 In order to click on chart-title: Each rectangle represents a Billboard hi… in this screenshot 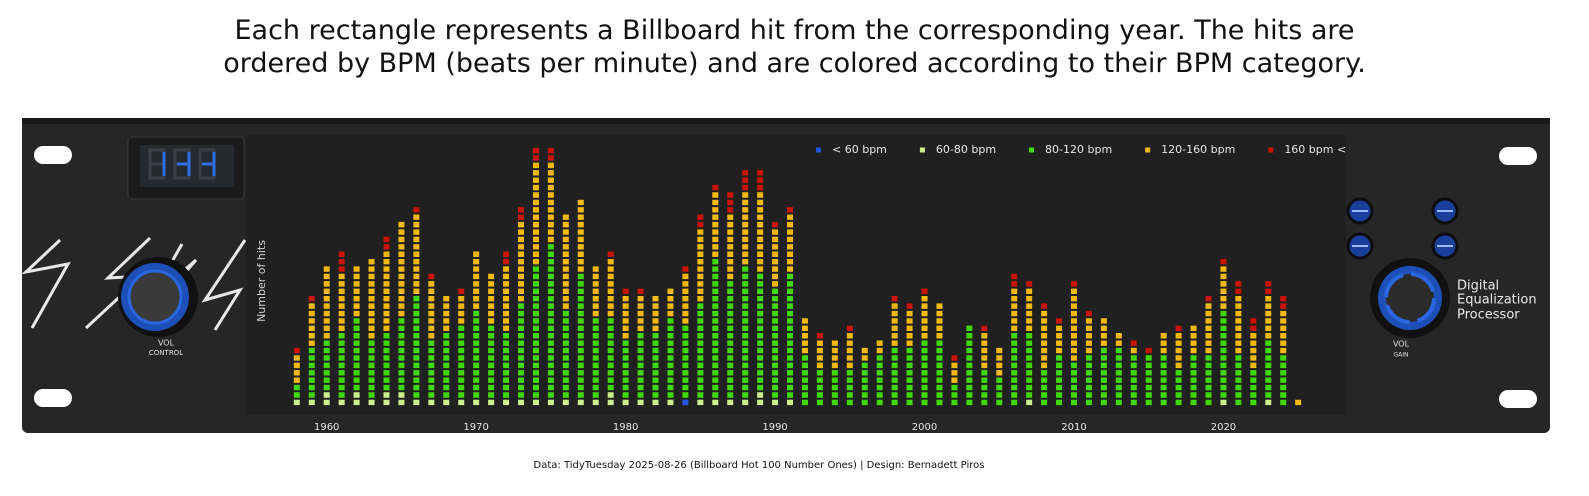, I will do `click(794, 47)`.